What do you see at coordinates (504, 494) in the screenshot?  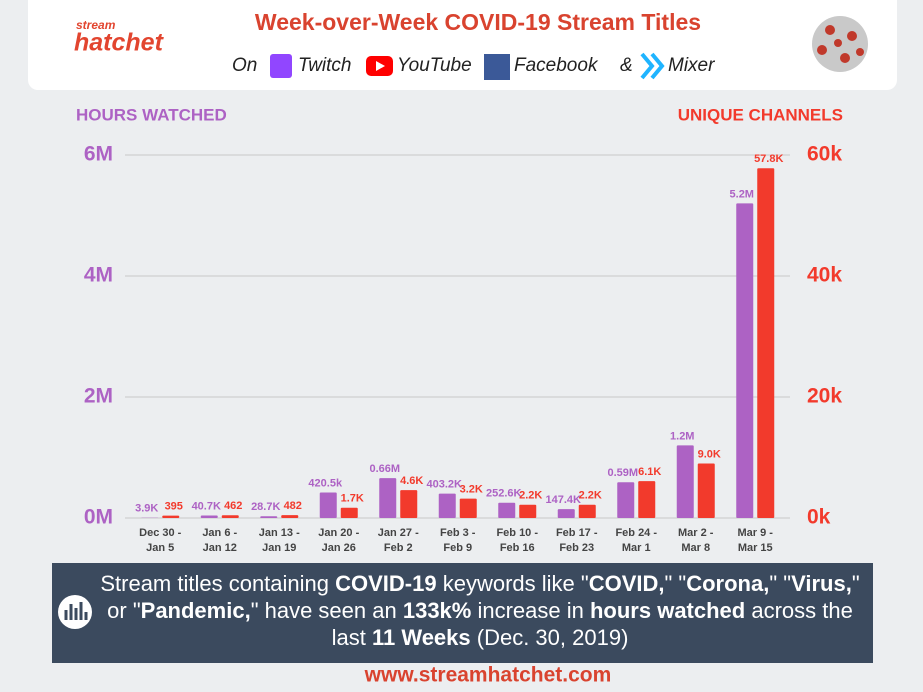 I see `value-label: 252.6K` at bounding box center [504, 494].